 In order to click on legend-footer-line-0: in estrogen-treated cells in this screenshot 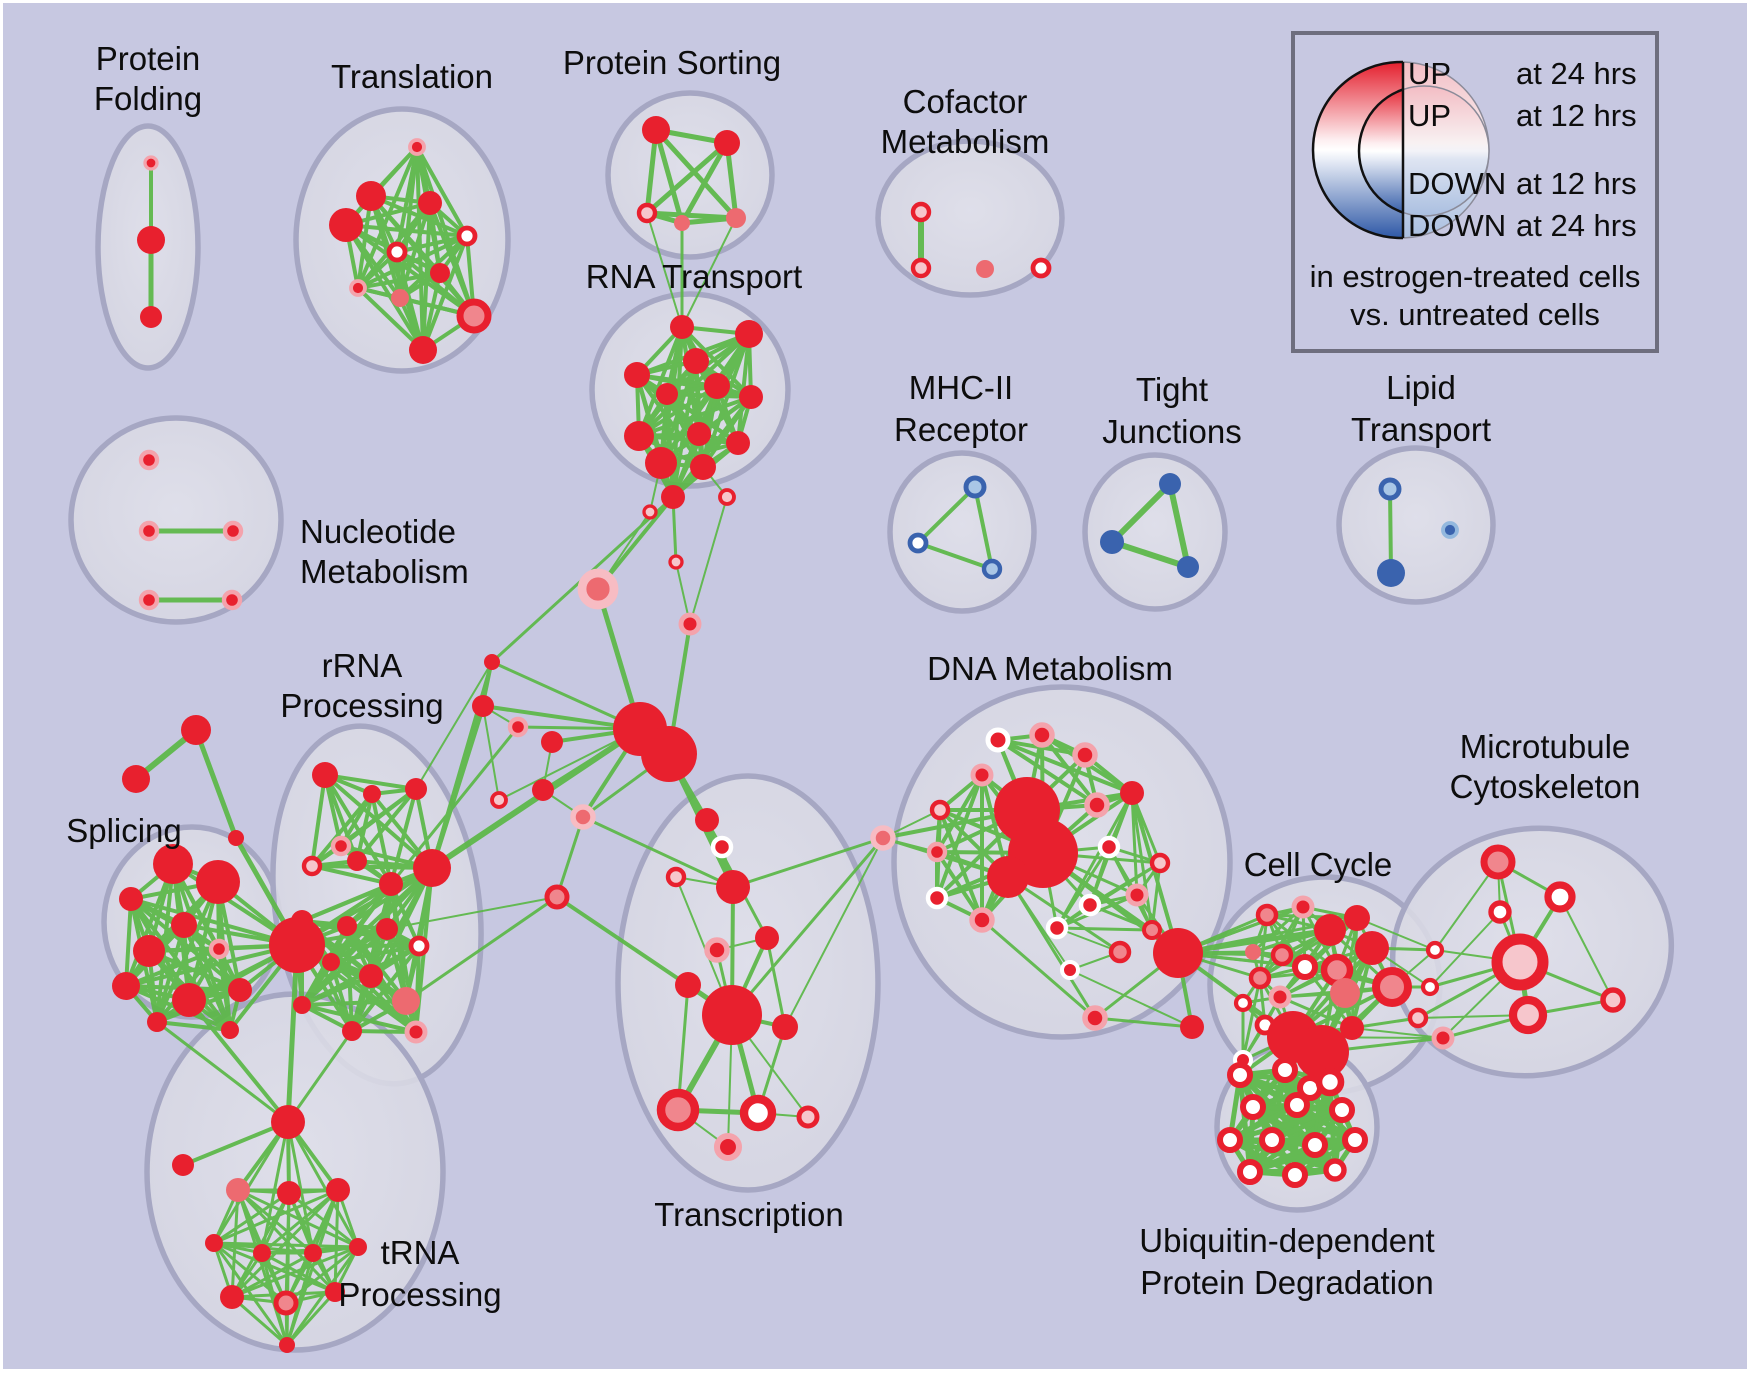, I will do `click(1475, 276)`.